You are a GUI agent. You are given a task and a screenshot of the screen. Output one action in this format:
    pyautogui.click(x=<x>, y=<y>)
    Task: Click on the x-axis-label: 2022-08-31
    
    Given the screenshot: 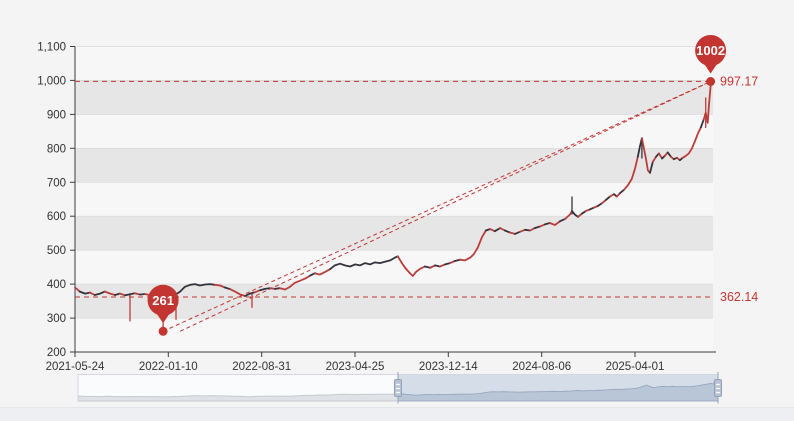 What is the action you would take?
    pyautogui.click(x=261, y=367)
    